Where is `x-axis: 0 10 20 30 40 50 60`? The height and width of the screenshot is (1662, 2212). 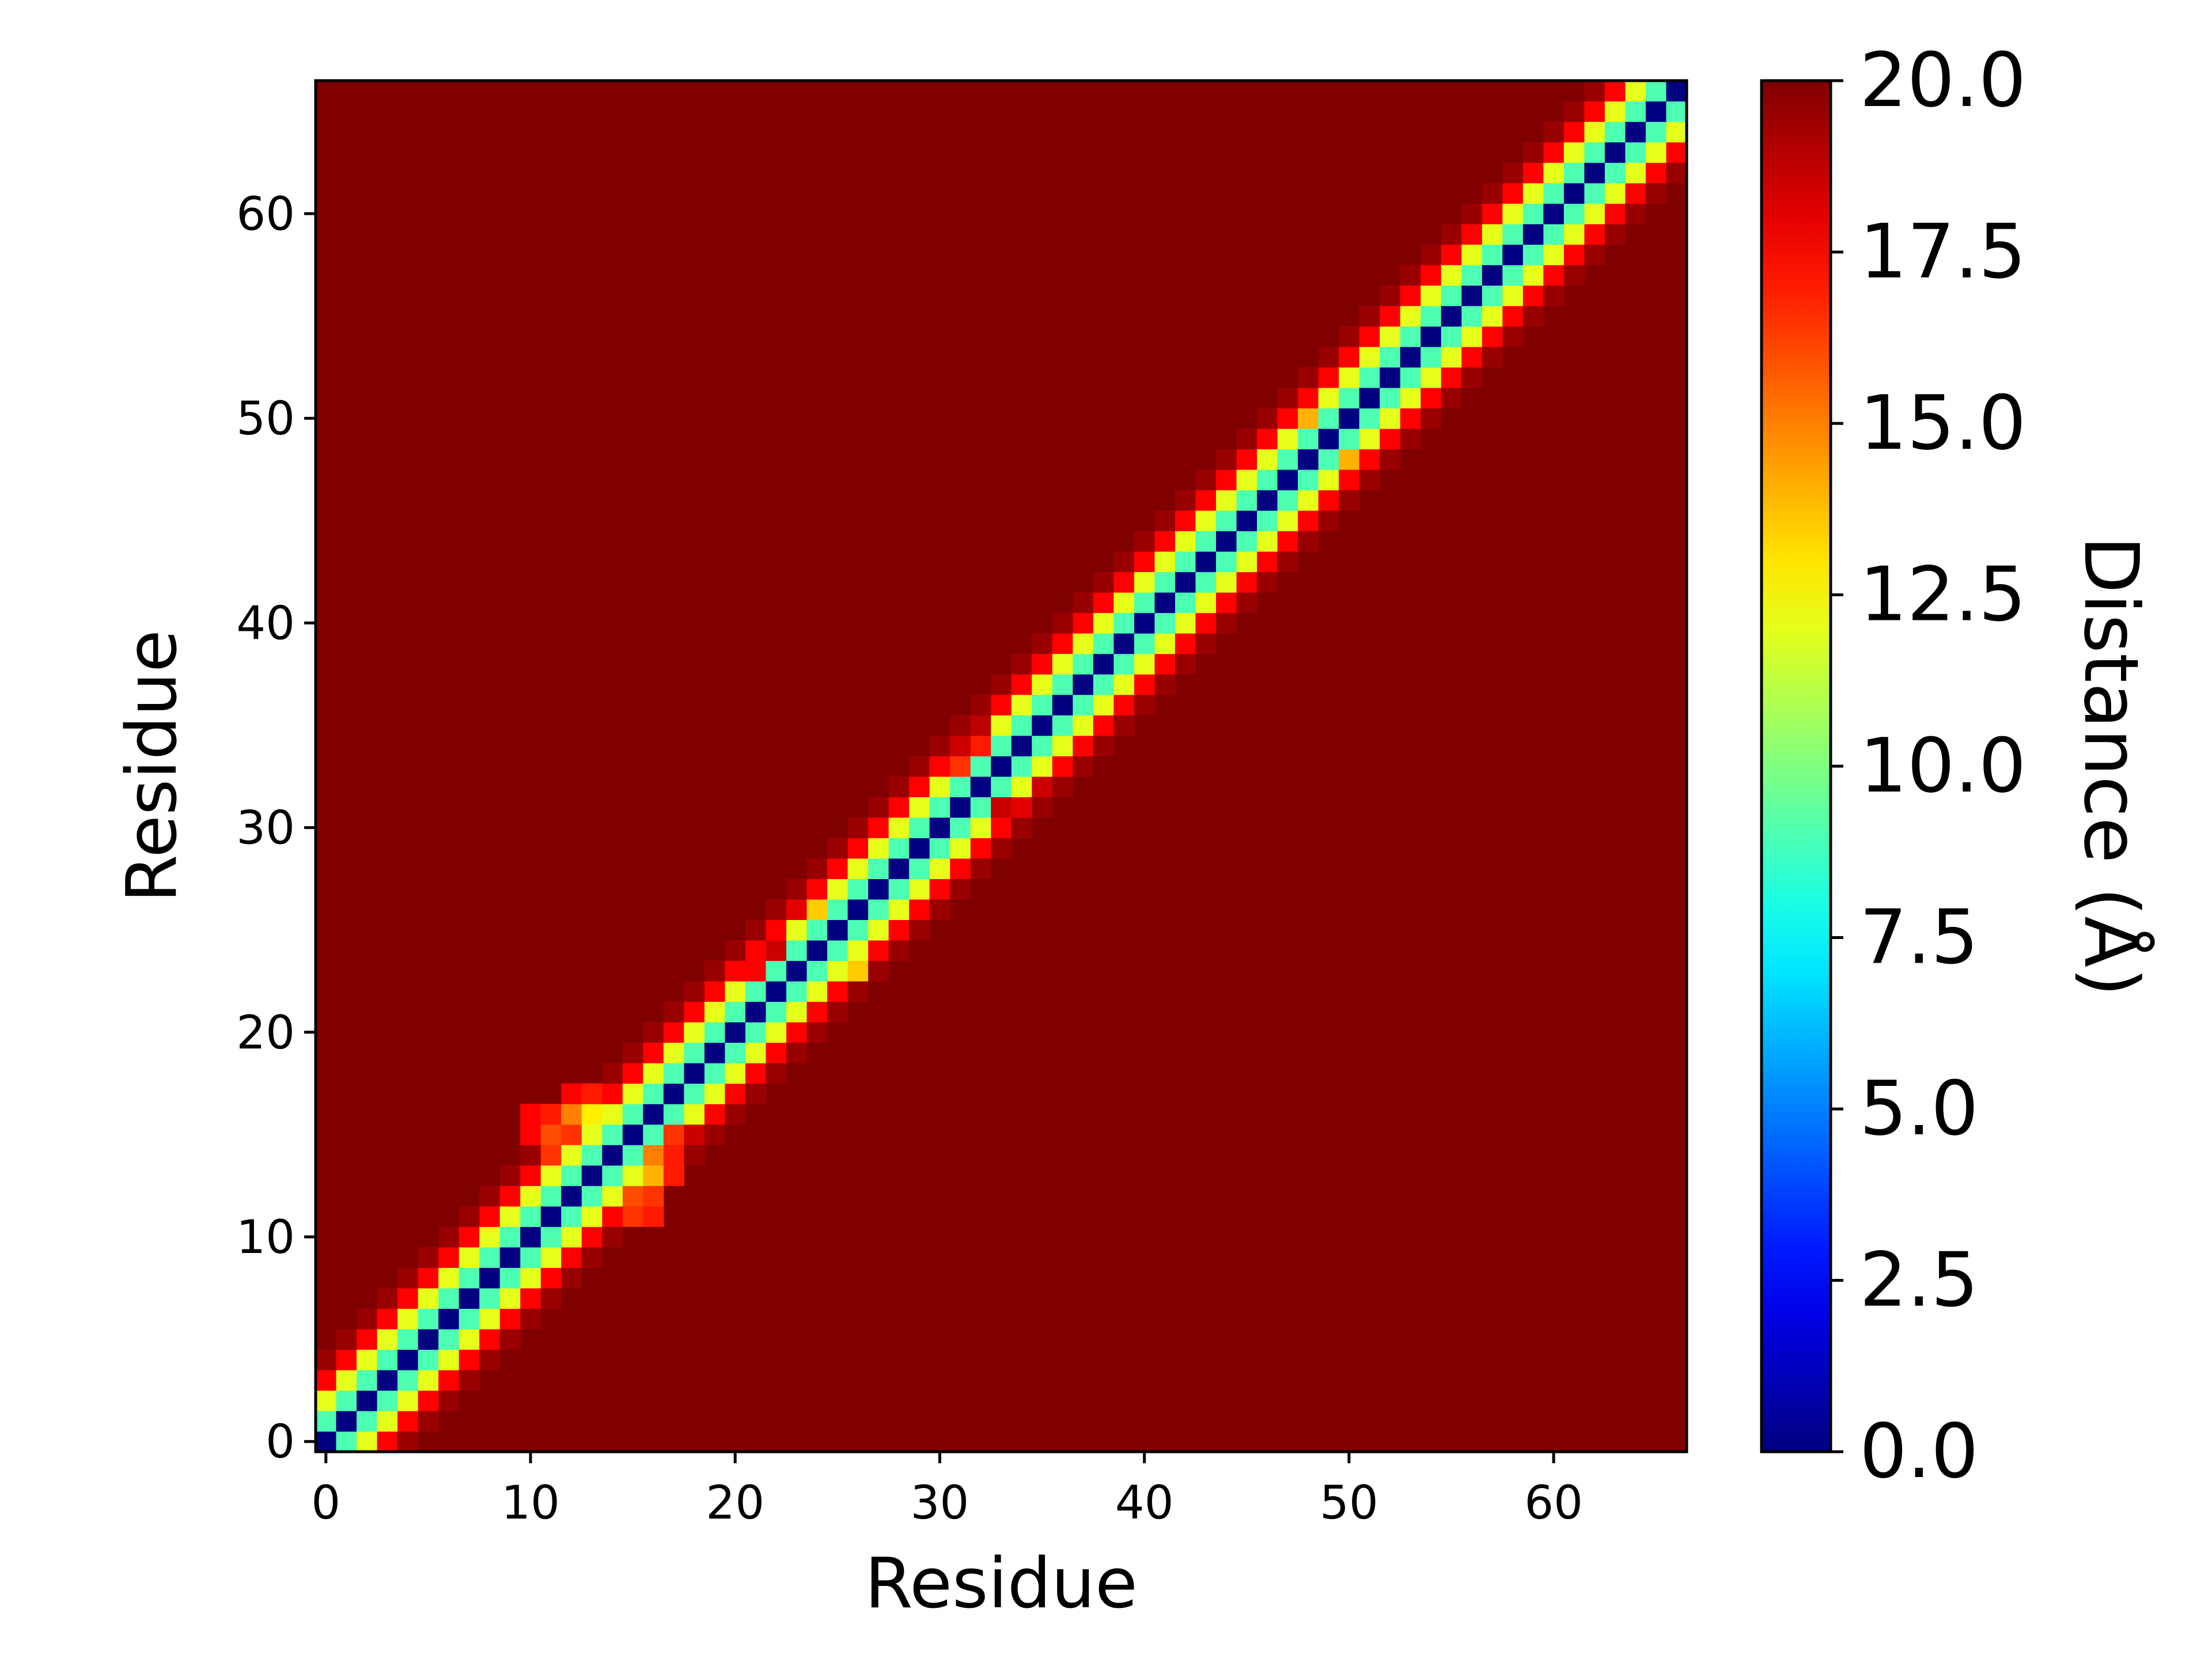
x-axis: 0 10 20 30 40 50 60 is located at coordinates (947, 1491).